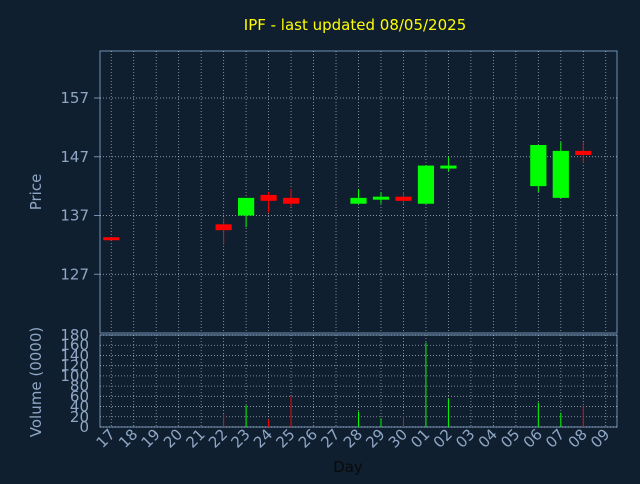  Describe the element at coordinates (74, 376) in the screenshot. I see `volume-tick-label: 100` at that location.